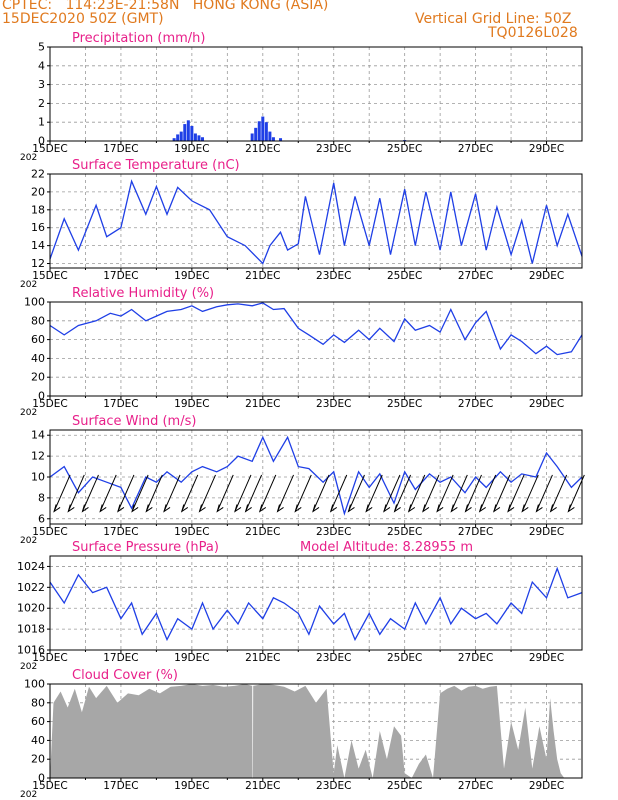 The image size is (618, 800). Describe the element at coordinates (38, 174) in the screenshot. I see `ytick-label: 22` at that location.